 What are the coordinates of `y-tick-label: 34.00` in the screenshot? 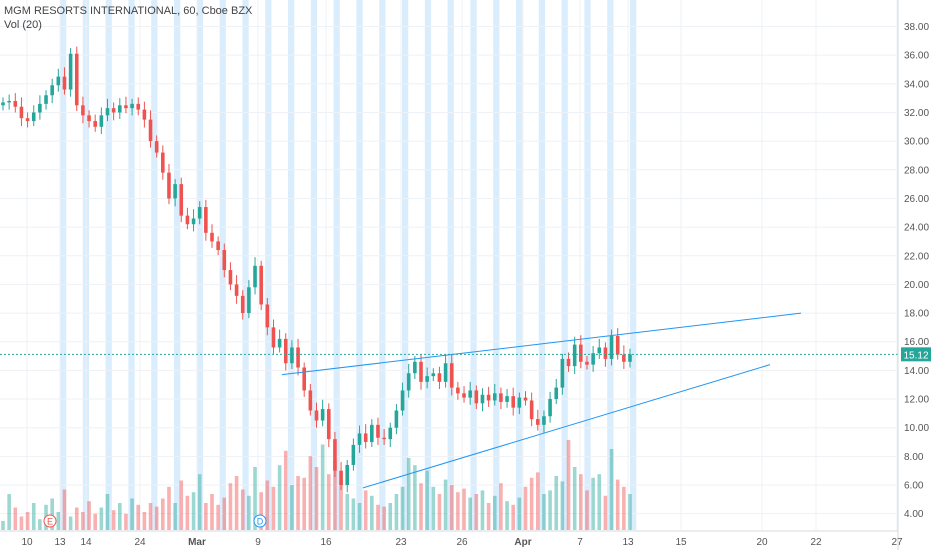 It's located at (916, 84).